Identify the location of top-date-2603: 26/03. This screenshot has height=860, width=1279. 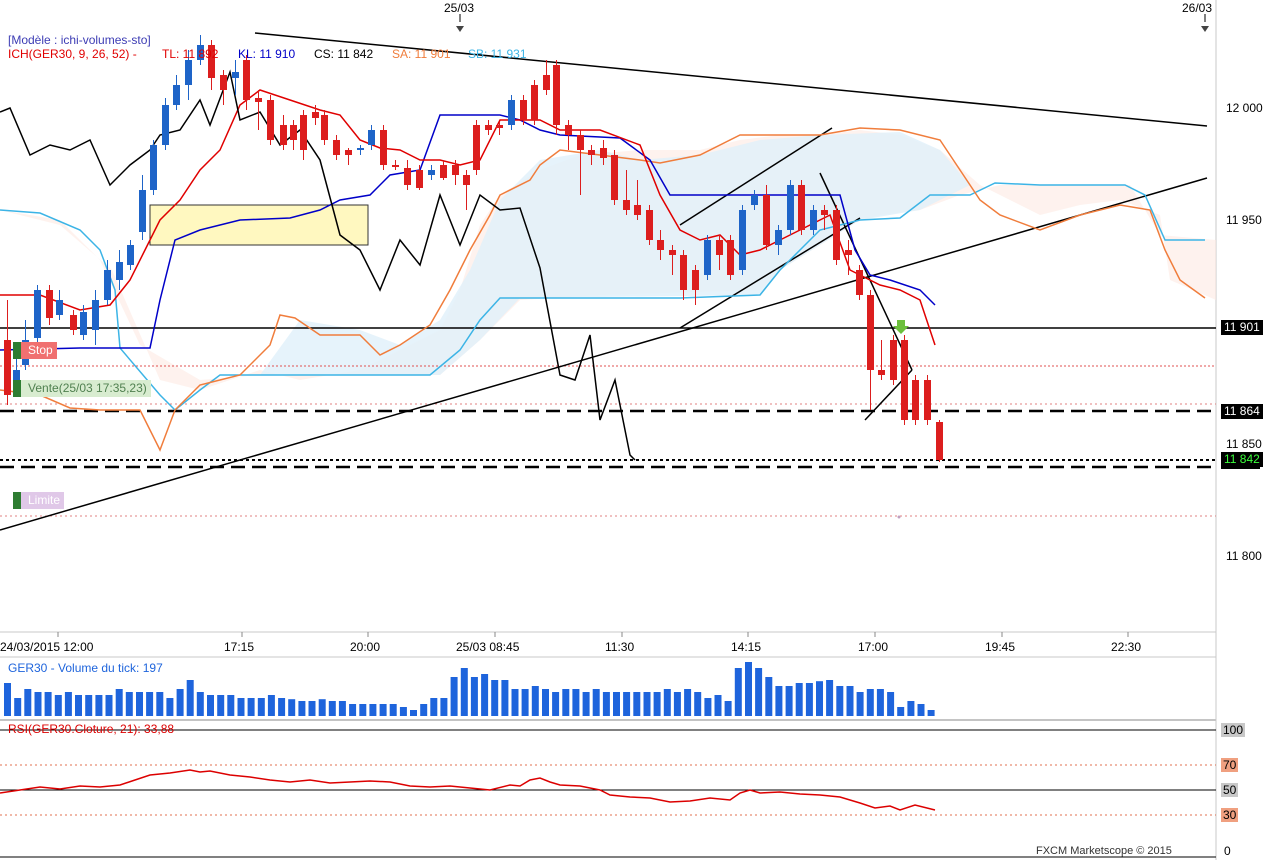
(1197, 8).